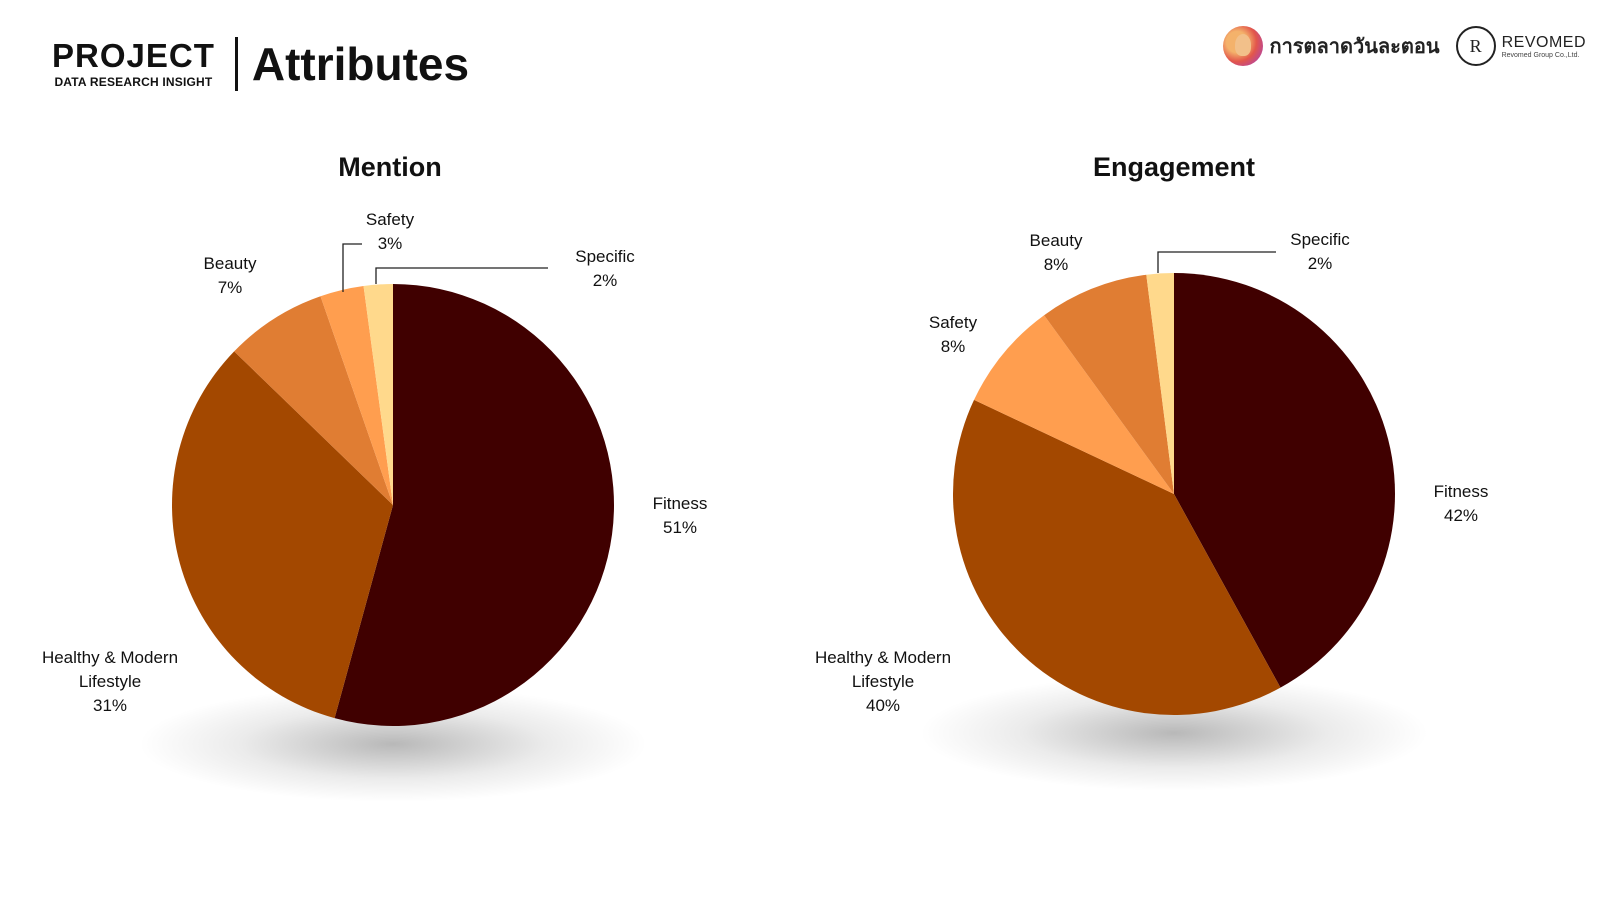 The image size is (1600, 900). I want to click on slice-label: Safety 8%, so click(953, 335).